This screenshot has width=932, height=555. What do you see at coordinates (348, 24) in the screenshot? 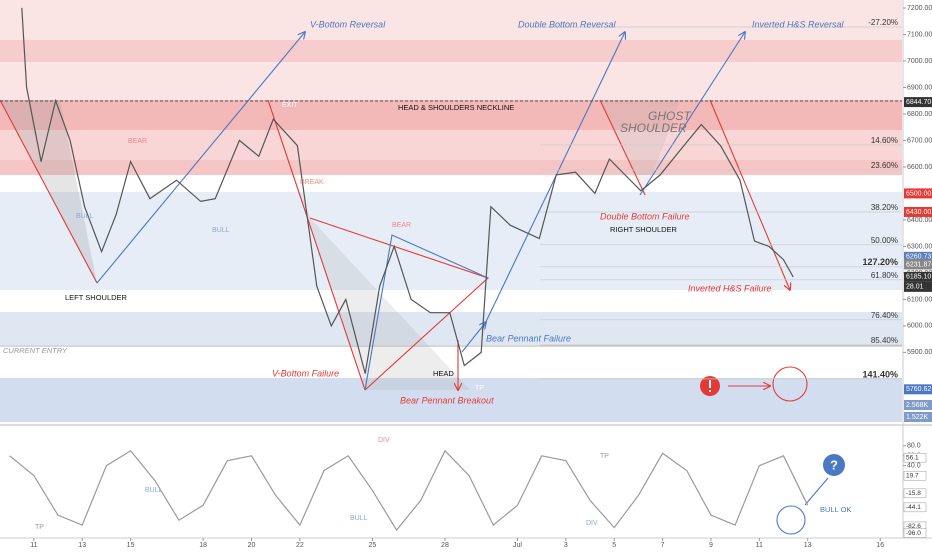
I see `annotation: V-Bottom Reversal` at bounding box center [348, 24].